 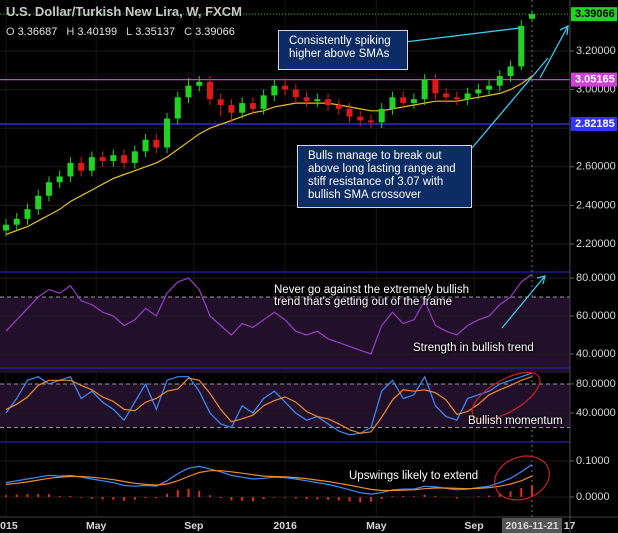 What do you see at coordinates (285, 526) in the screenshot?
I see `x-tick-label: 2016` at bounding box center [285, 526].